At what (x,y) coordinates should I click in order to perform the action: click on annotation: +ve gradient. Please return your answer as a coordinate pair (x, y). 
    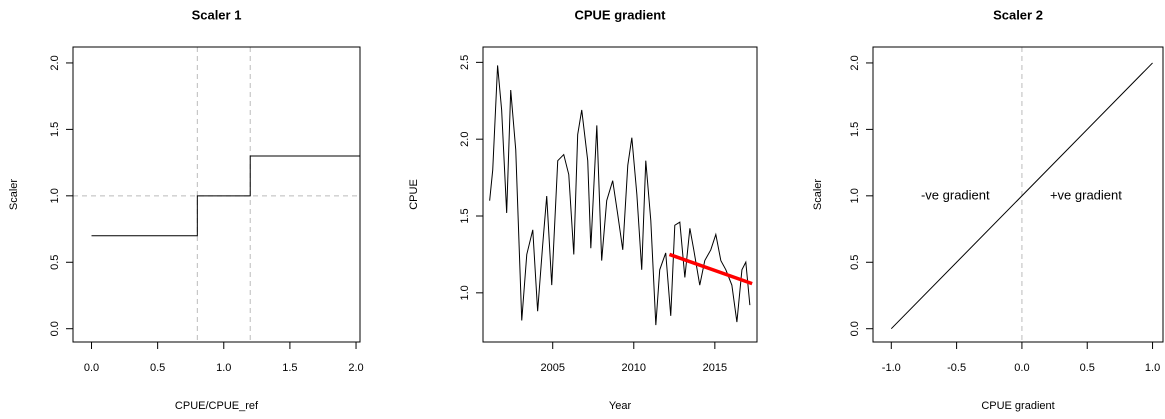
    Looking at the image, I should click on (1086, 194).